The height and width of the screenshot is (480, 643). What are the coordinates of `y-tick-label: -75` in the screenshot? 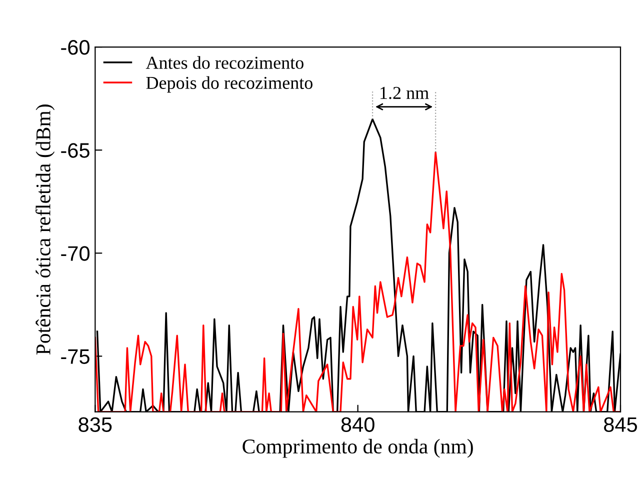 It's located at (75, 356).